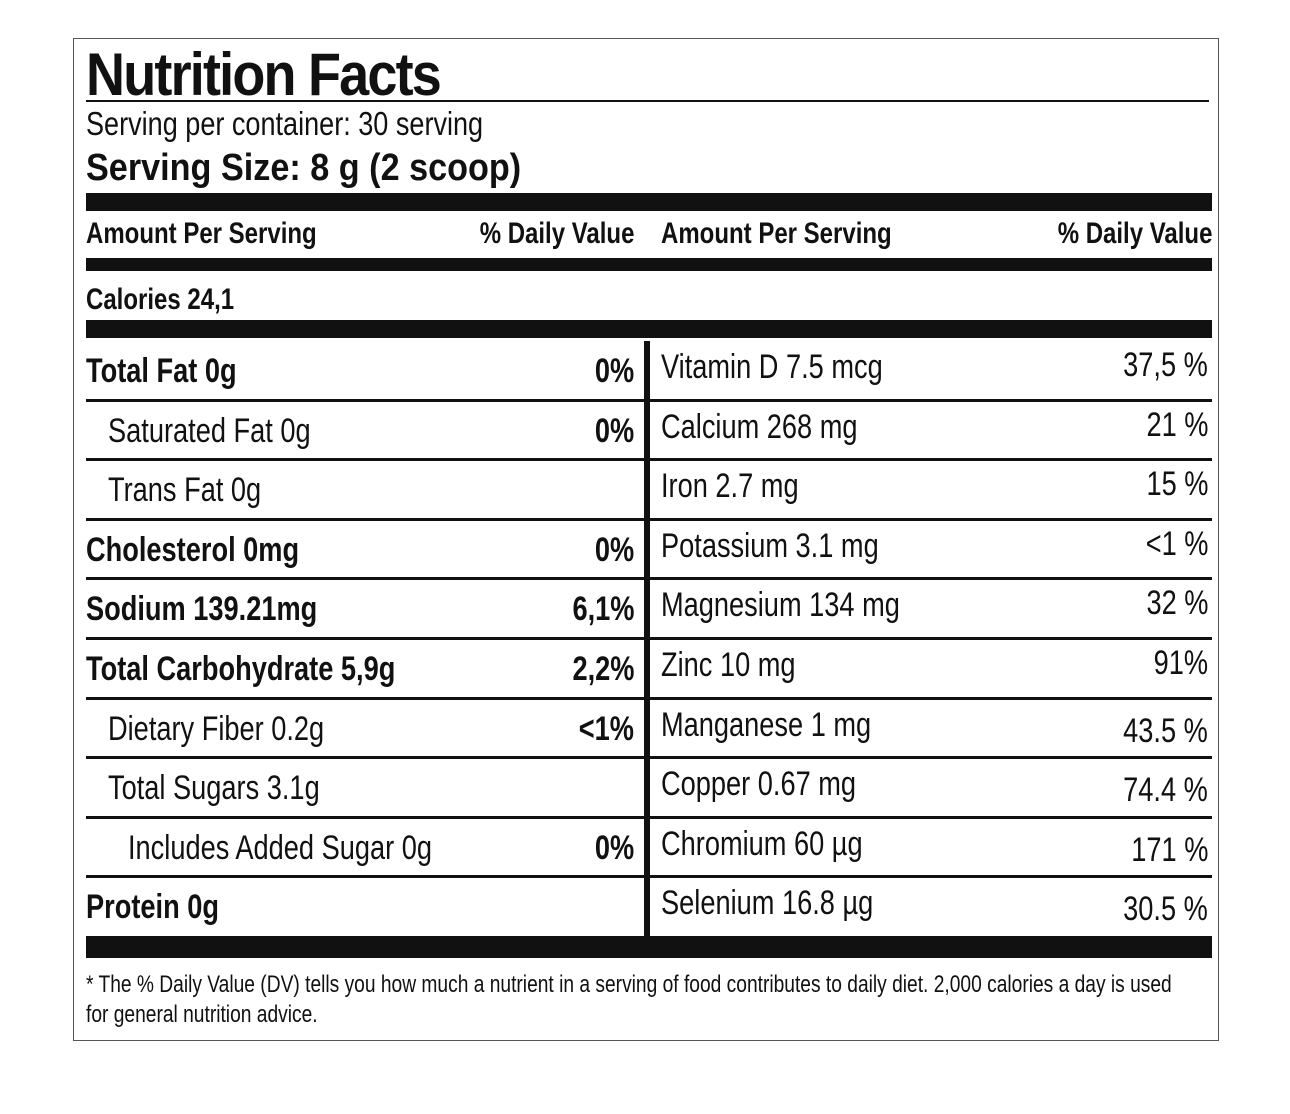 The height and width of the screenshot is (1114, 1290). I want to click on right-nutrient-label: Potassium 3.1 mg, so click(770, 545).